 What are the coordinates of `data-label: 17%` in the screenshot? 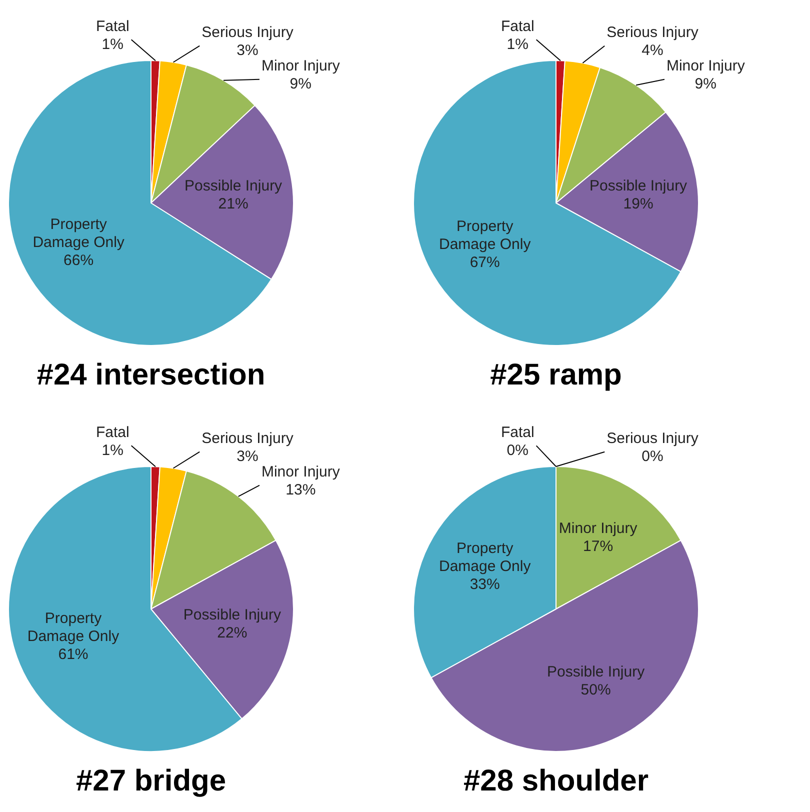 It's located at (598, 546).